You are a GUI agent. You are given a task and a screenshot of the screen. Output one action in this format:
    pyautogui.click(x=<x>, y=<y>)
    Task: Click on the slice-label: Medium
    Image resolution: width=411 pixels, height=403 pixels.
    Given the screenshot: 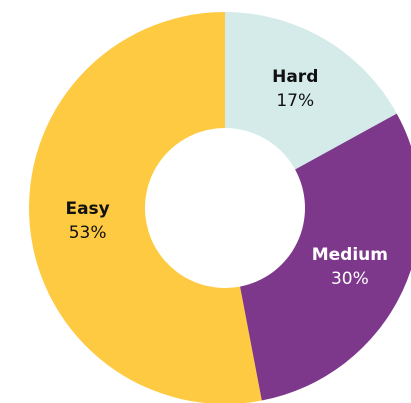 What is the action you would take?
    pyautogui.click(x=350, y=255)
    